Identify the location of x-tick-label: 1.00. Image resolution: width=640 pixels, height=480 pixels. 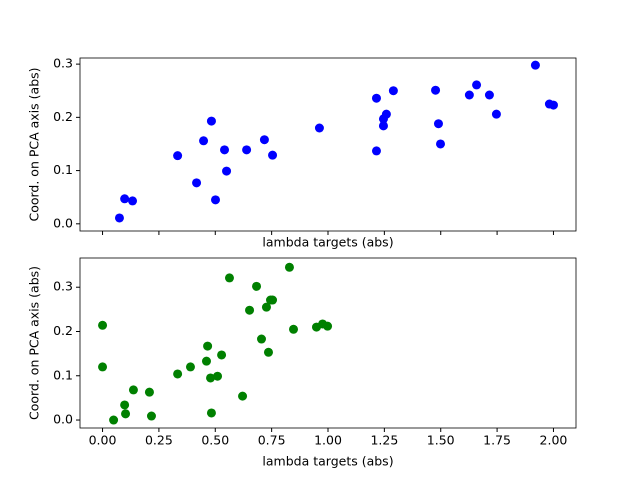
(328, 440).